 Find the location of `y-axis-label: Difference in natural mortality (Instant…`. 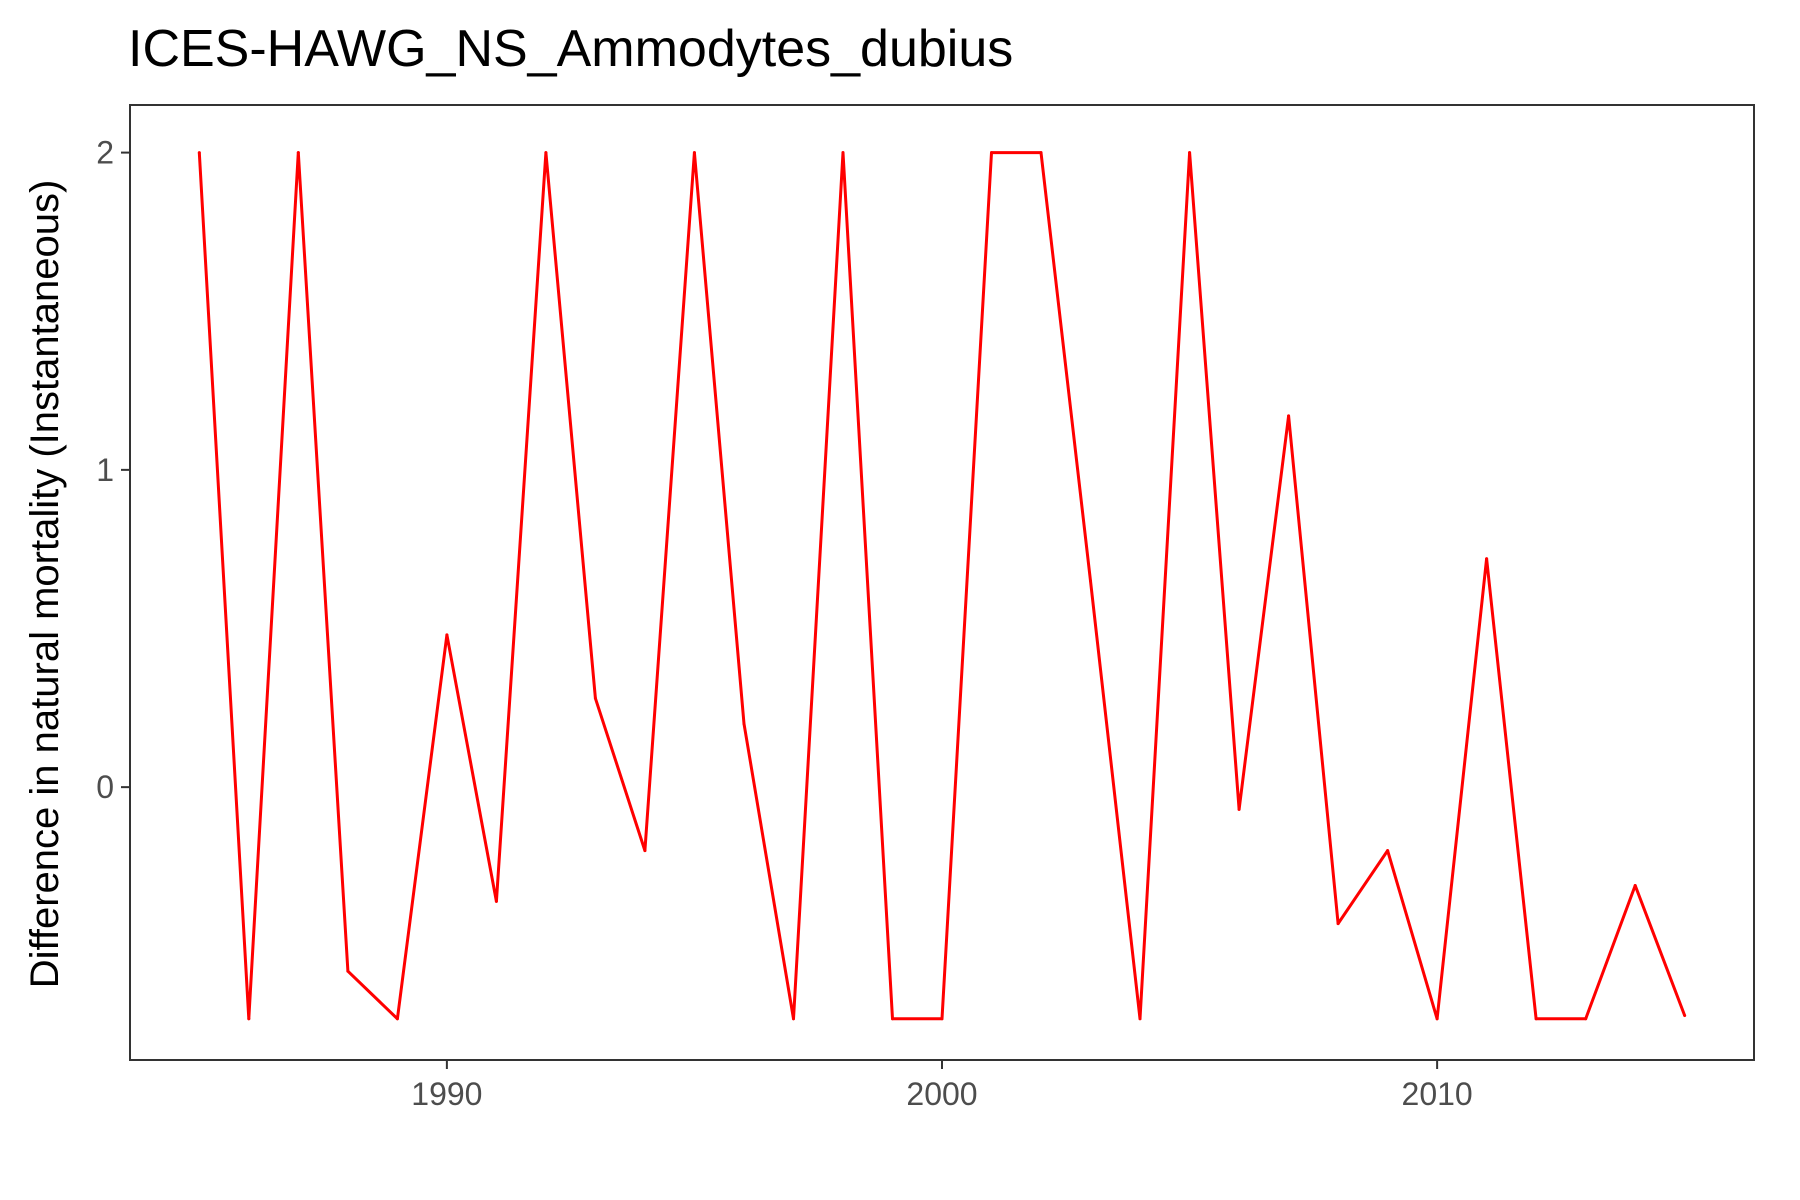

y-axis-label: Difference in natural mortality (Instant… is located at coordinates (45, 584).